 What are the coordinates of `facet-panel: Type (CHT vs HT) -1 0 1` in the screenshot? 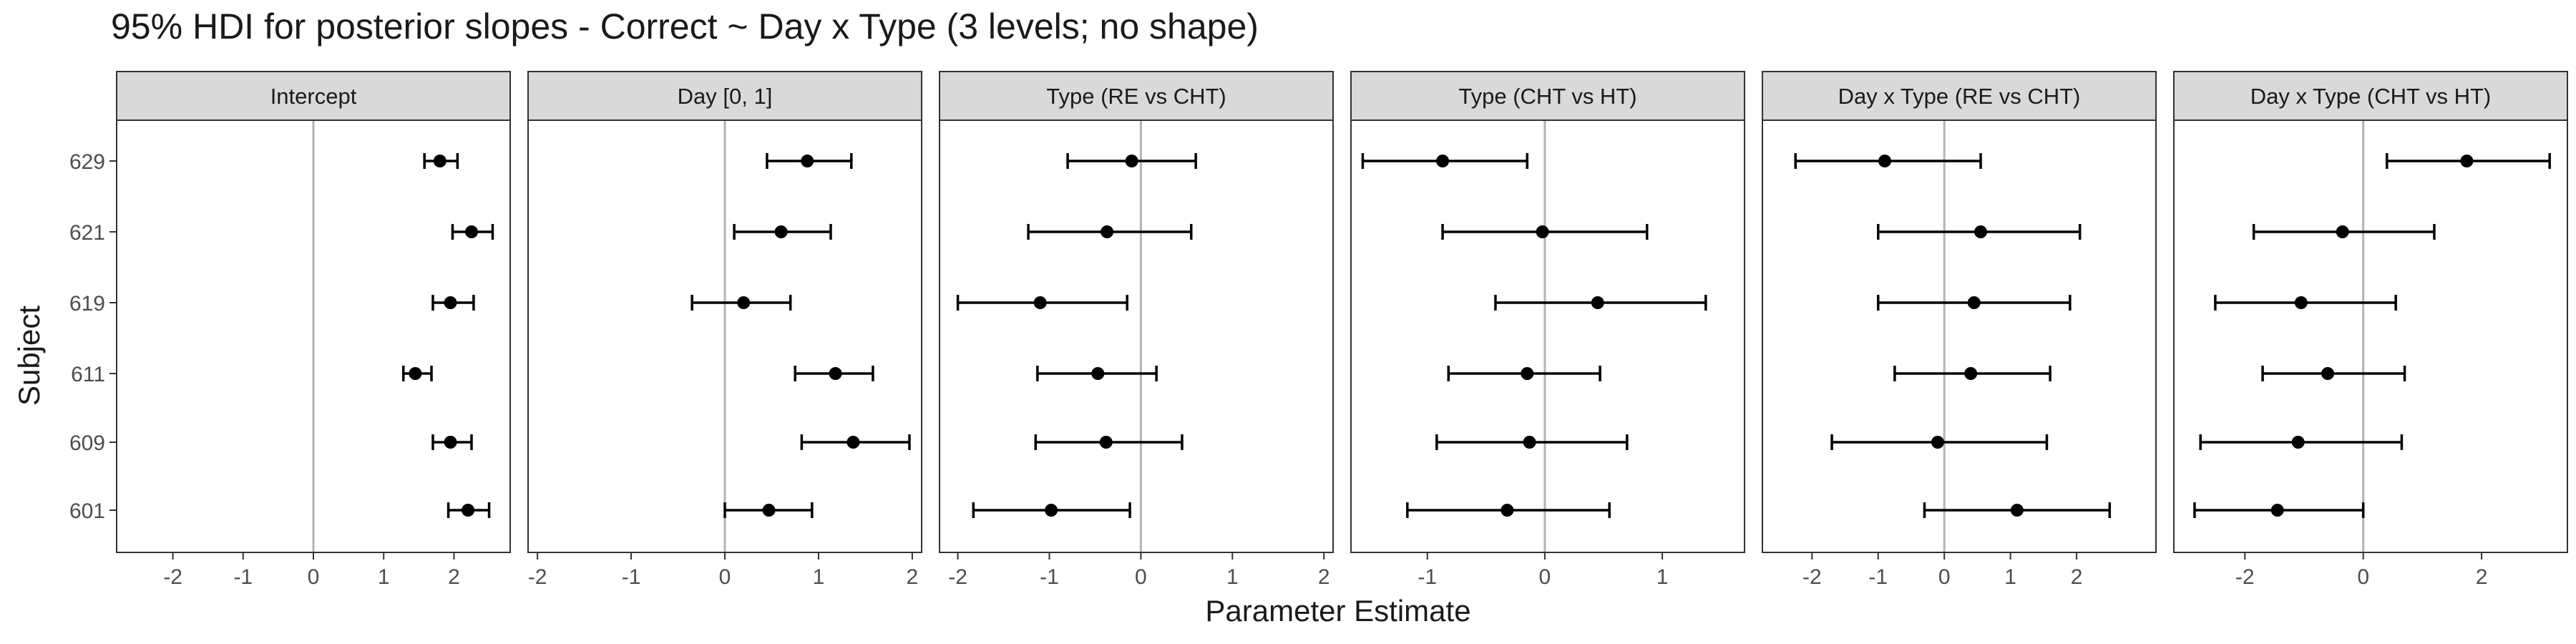 It's located at (1547, 330).